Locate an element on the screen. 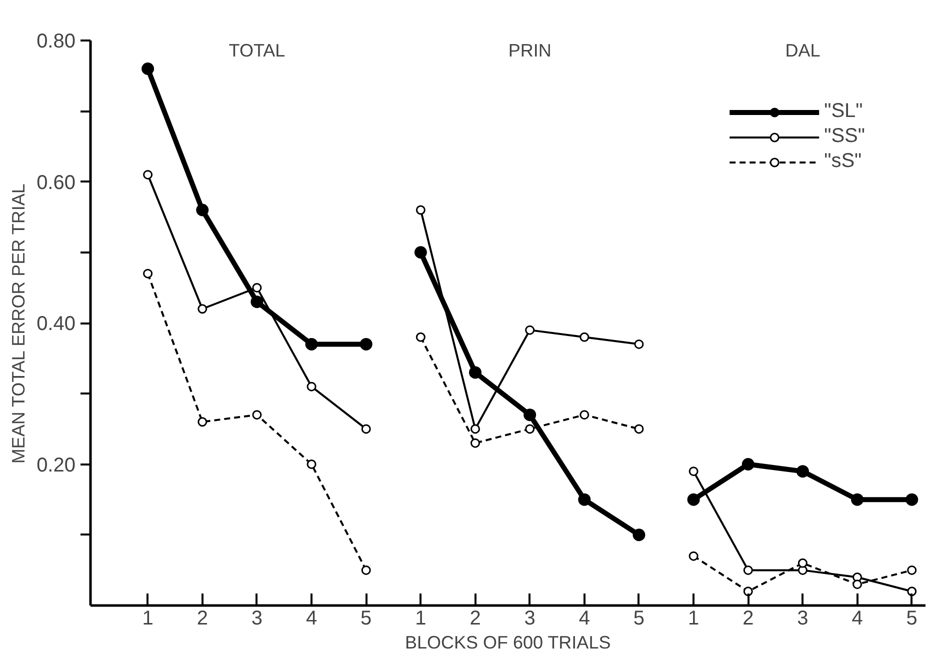  legend-label: "SL" is located at coordinates (843, 111).